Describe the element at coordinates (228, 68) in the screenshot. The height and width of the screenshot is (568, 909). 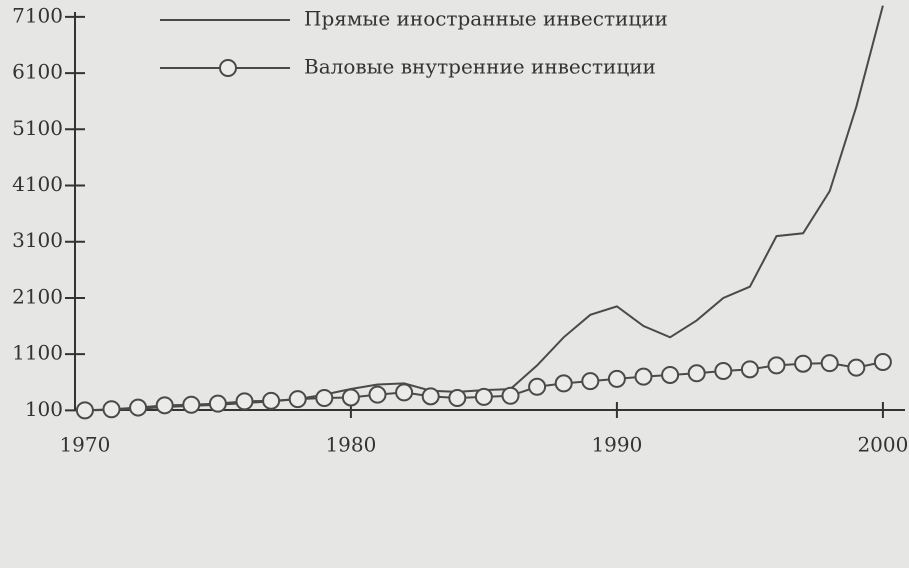
I see `legend-marker` at that location.